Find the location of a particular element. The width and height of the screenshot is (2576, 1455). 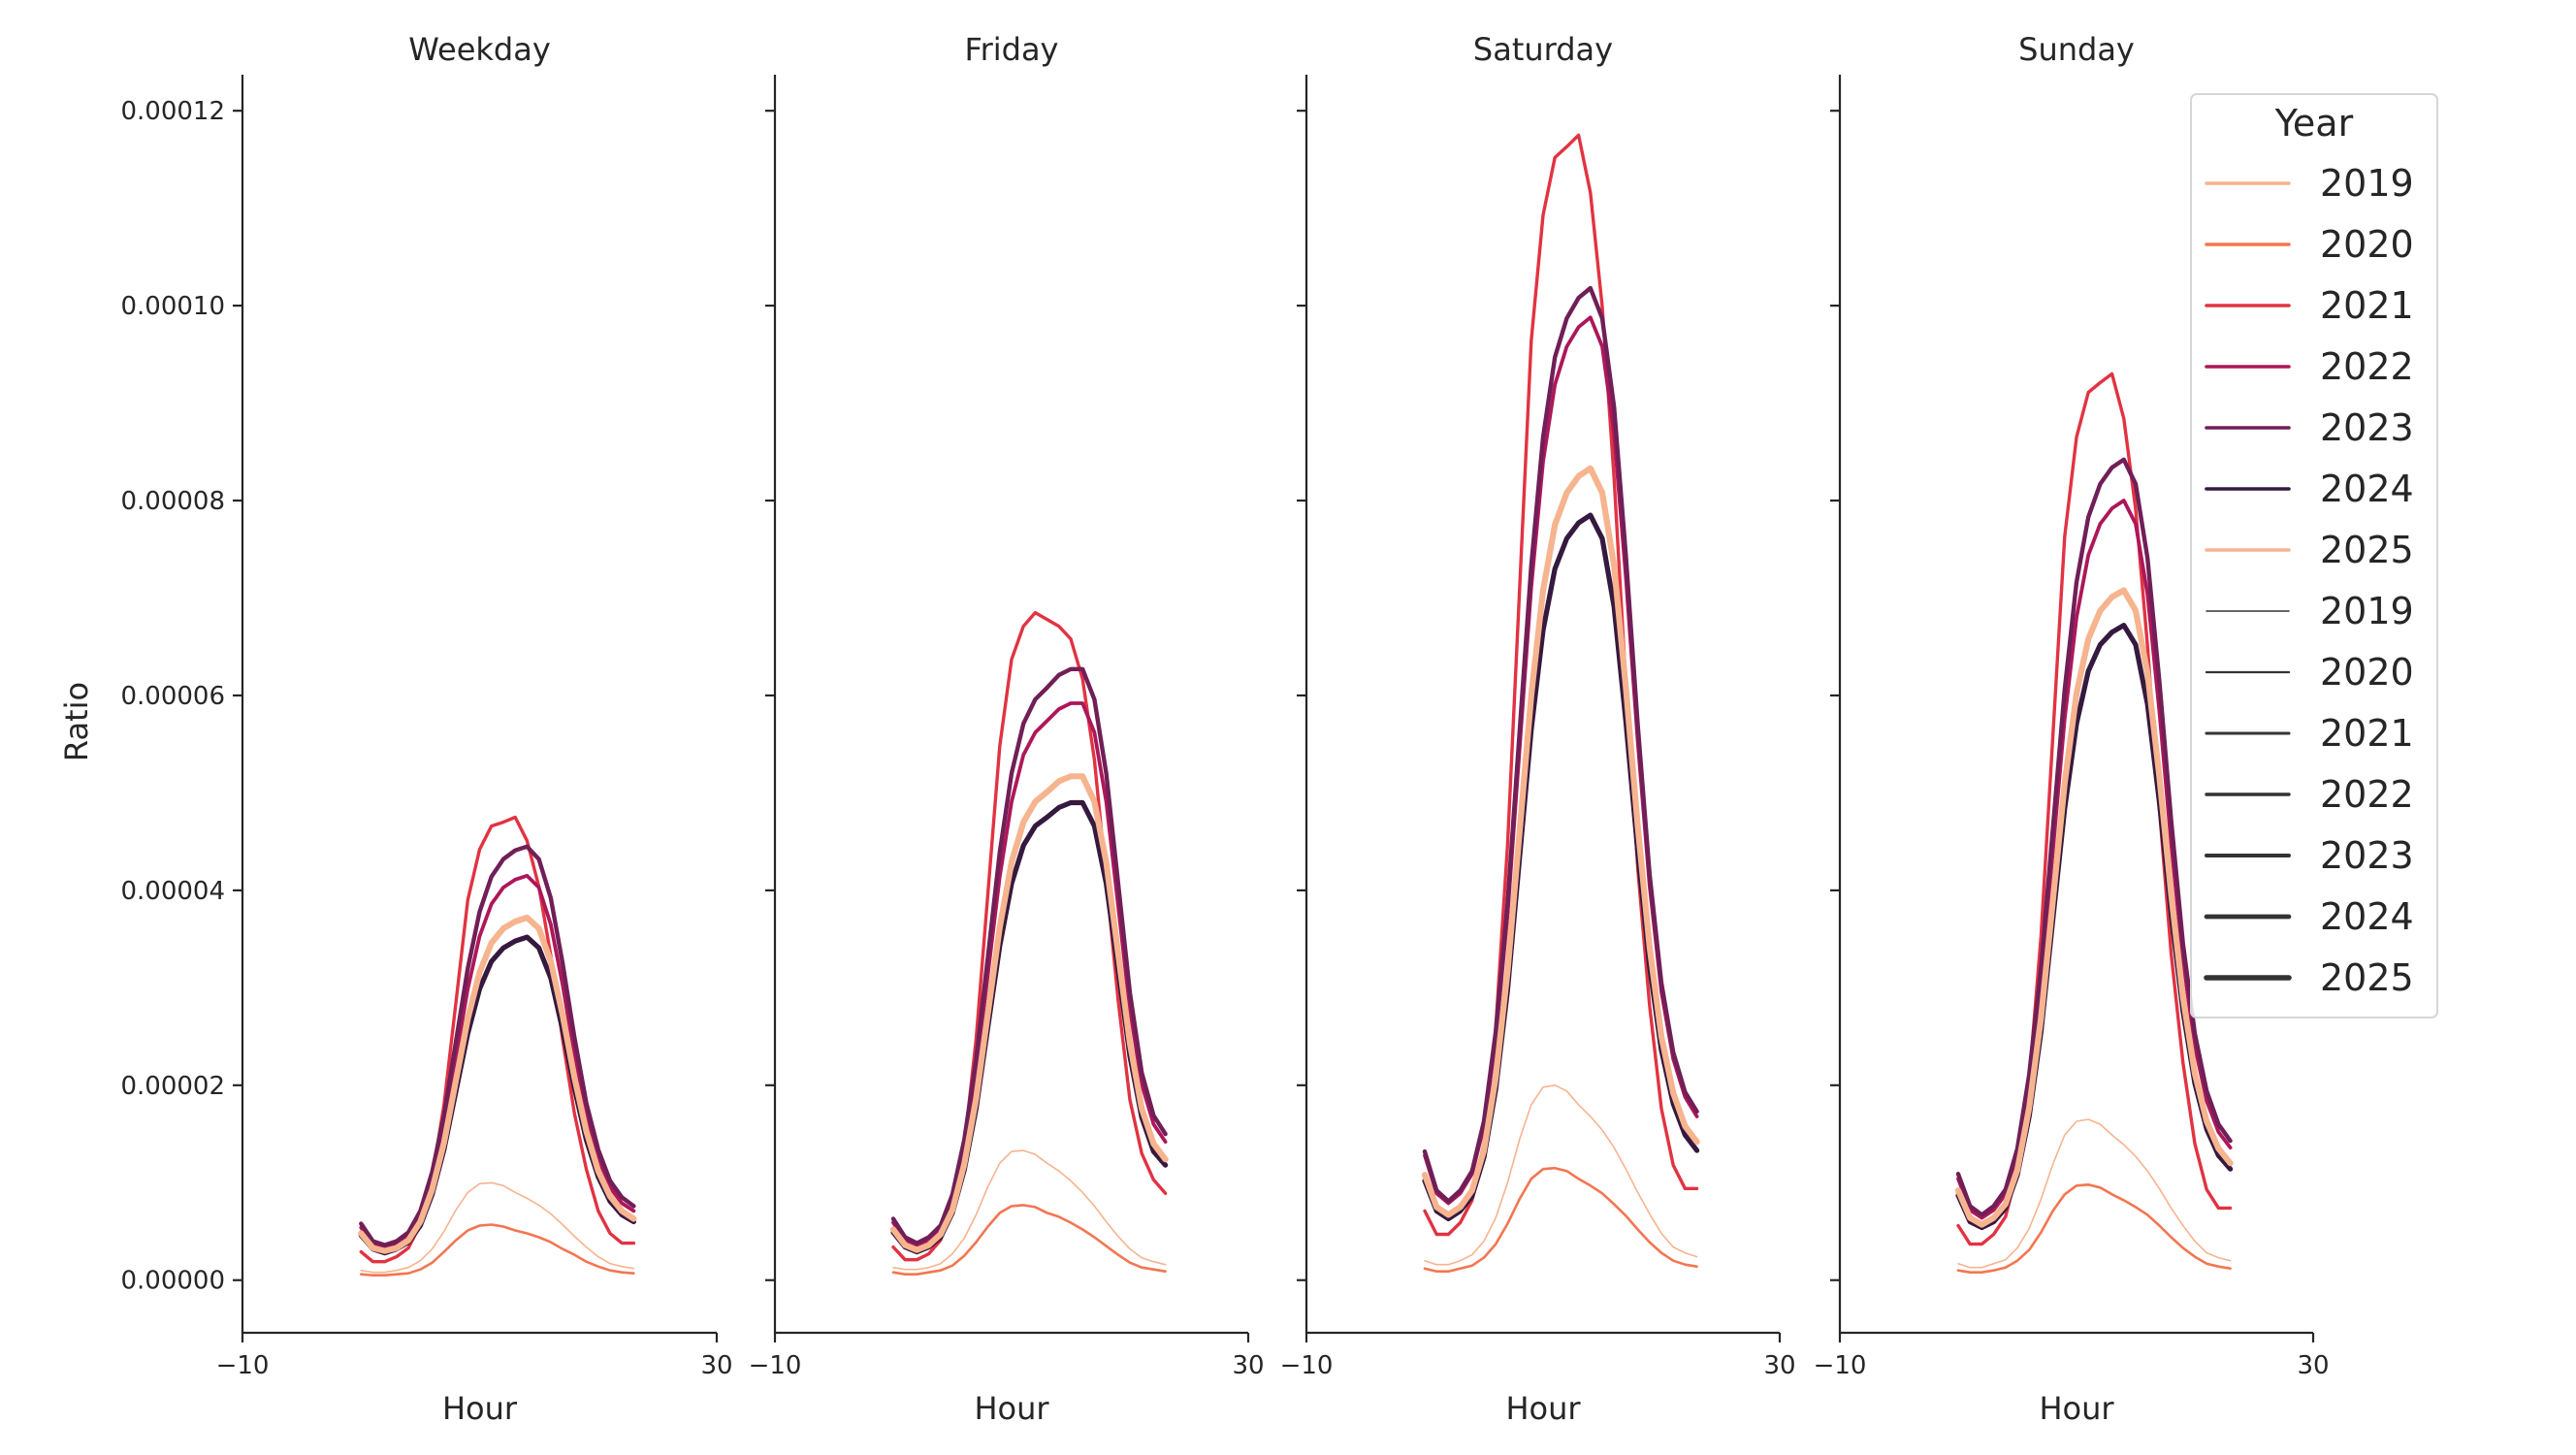

y-tick-label: 0.00008 is located at coordinates (172, 501).